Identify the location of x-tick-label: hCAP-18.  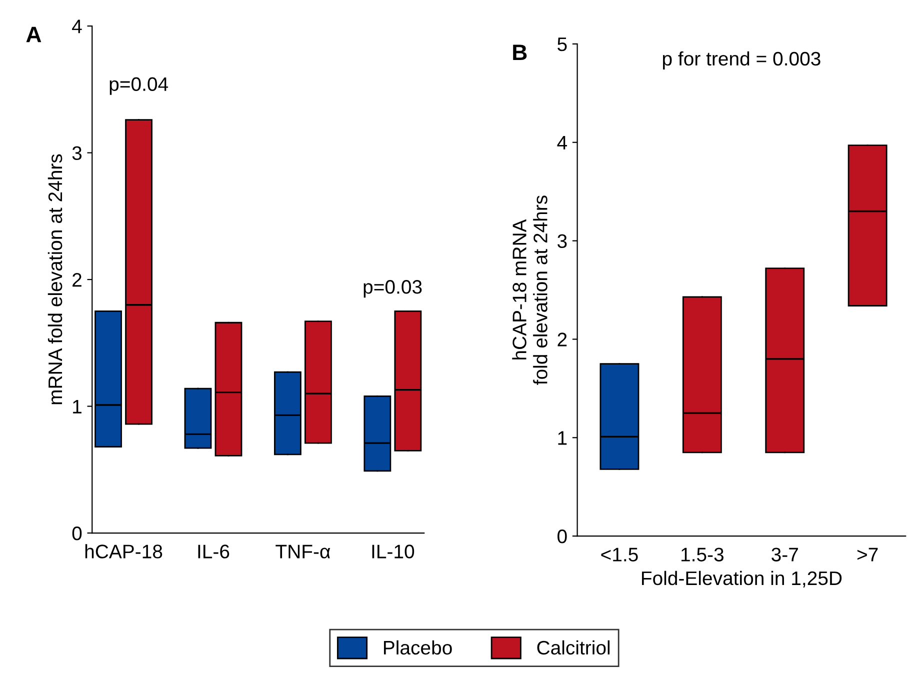
(123, 551).